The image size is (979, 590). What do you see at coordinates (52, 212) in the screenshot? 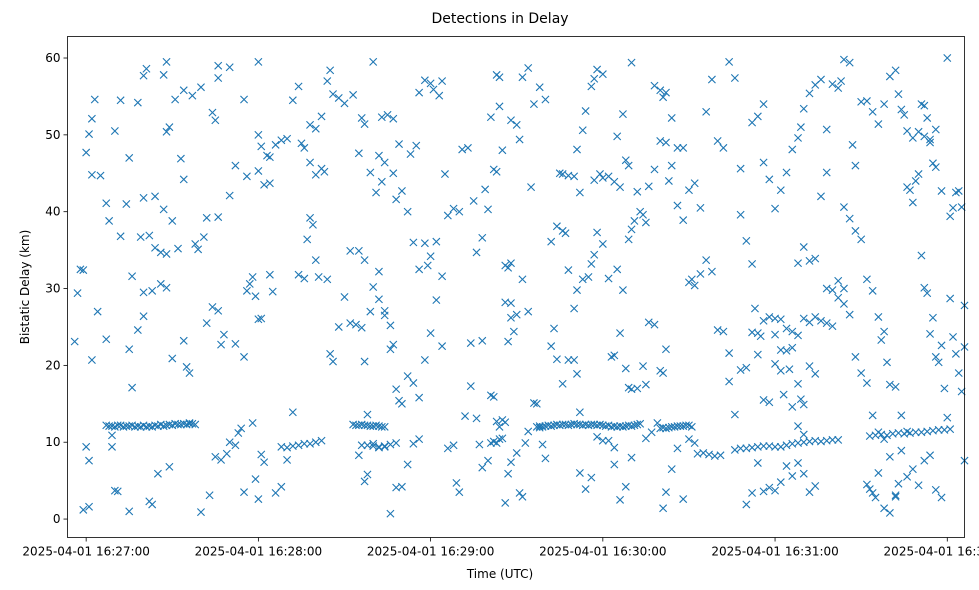
I see `y-tick-label: 40` at bounding box center [52, 212].